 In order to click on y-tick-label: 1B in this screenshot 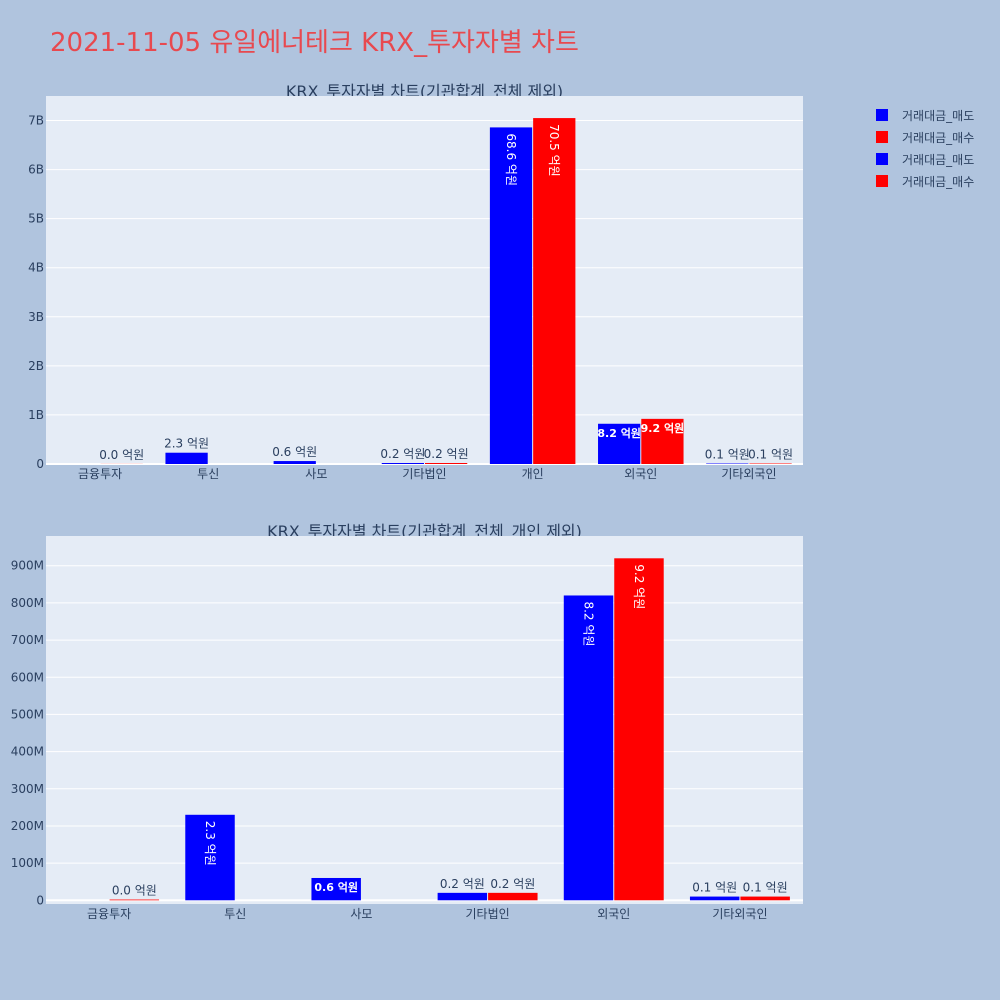, I will do `click(36, 415)`.